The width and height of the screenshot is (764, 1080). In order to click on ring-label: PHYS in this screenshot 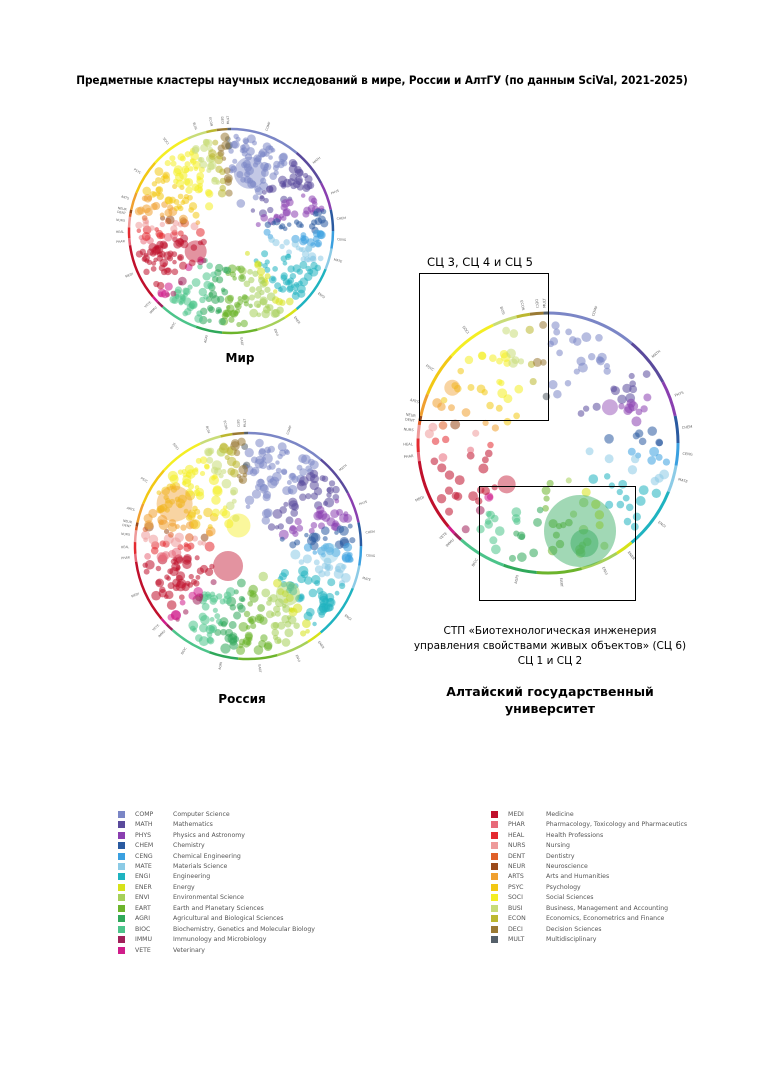, I will do `click(363, 503)`.